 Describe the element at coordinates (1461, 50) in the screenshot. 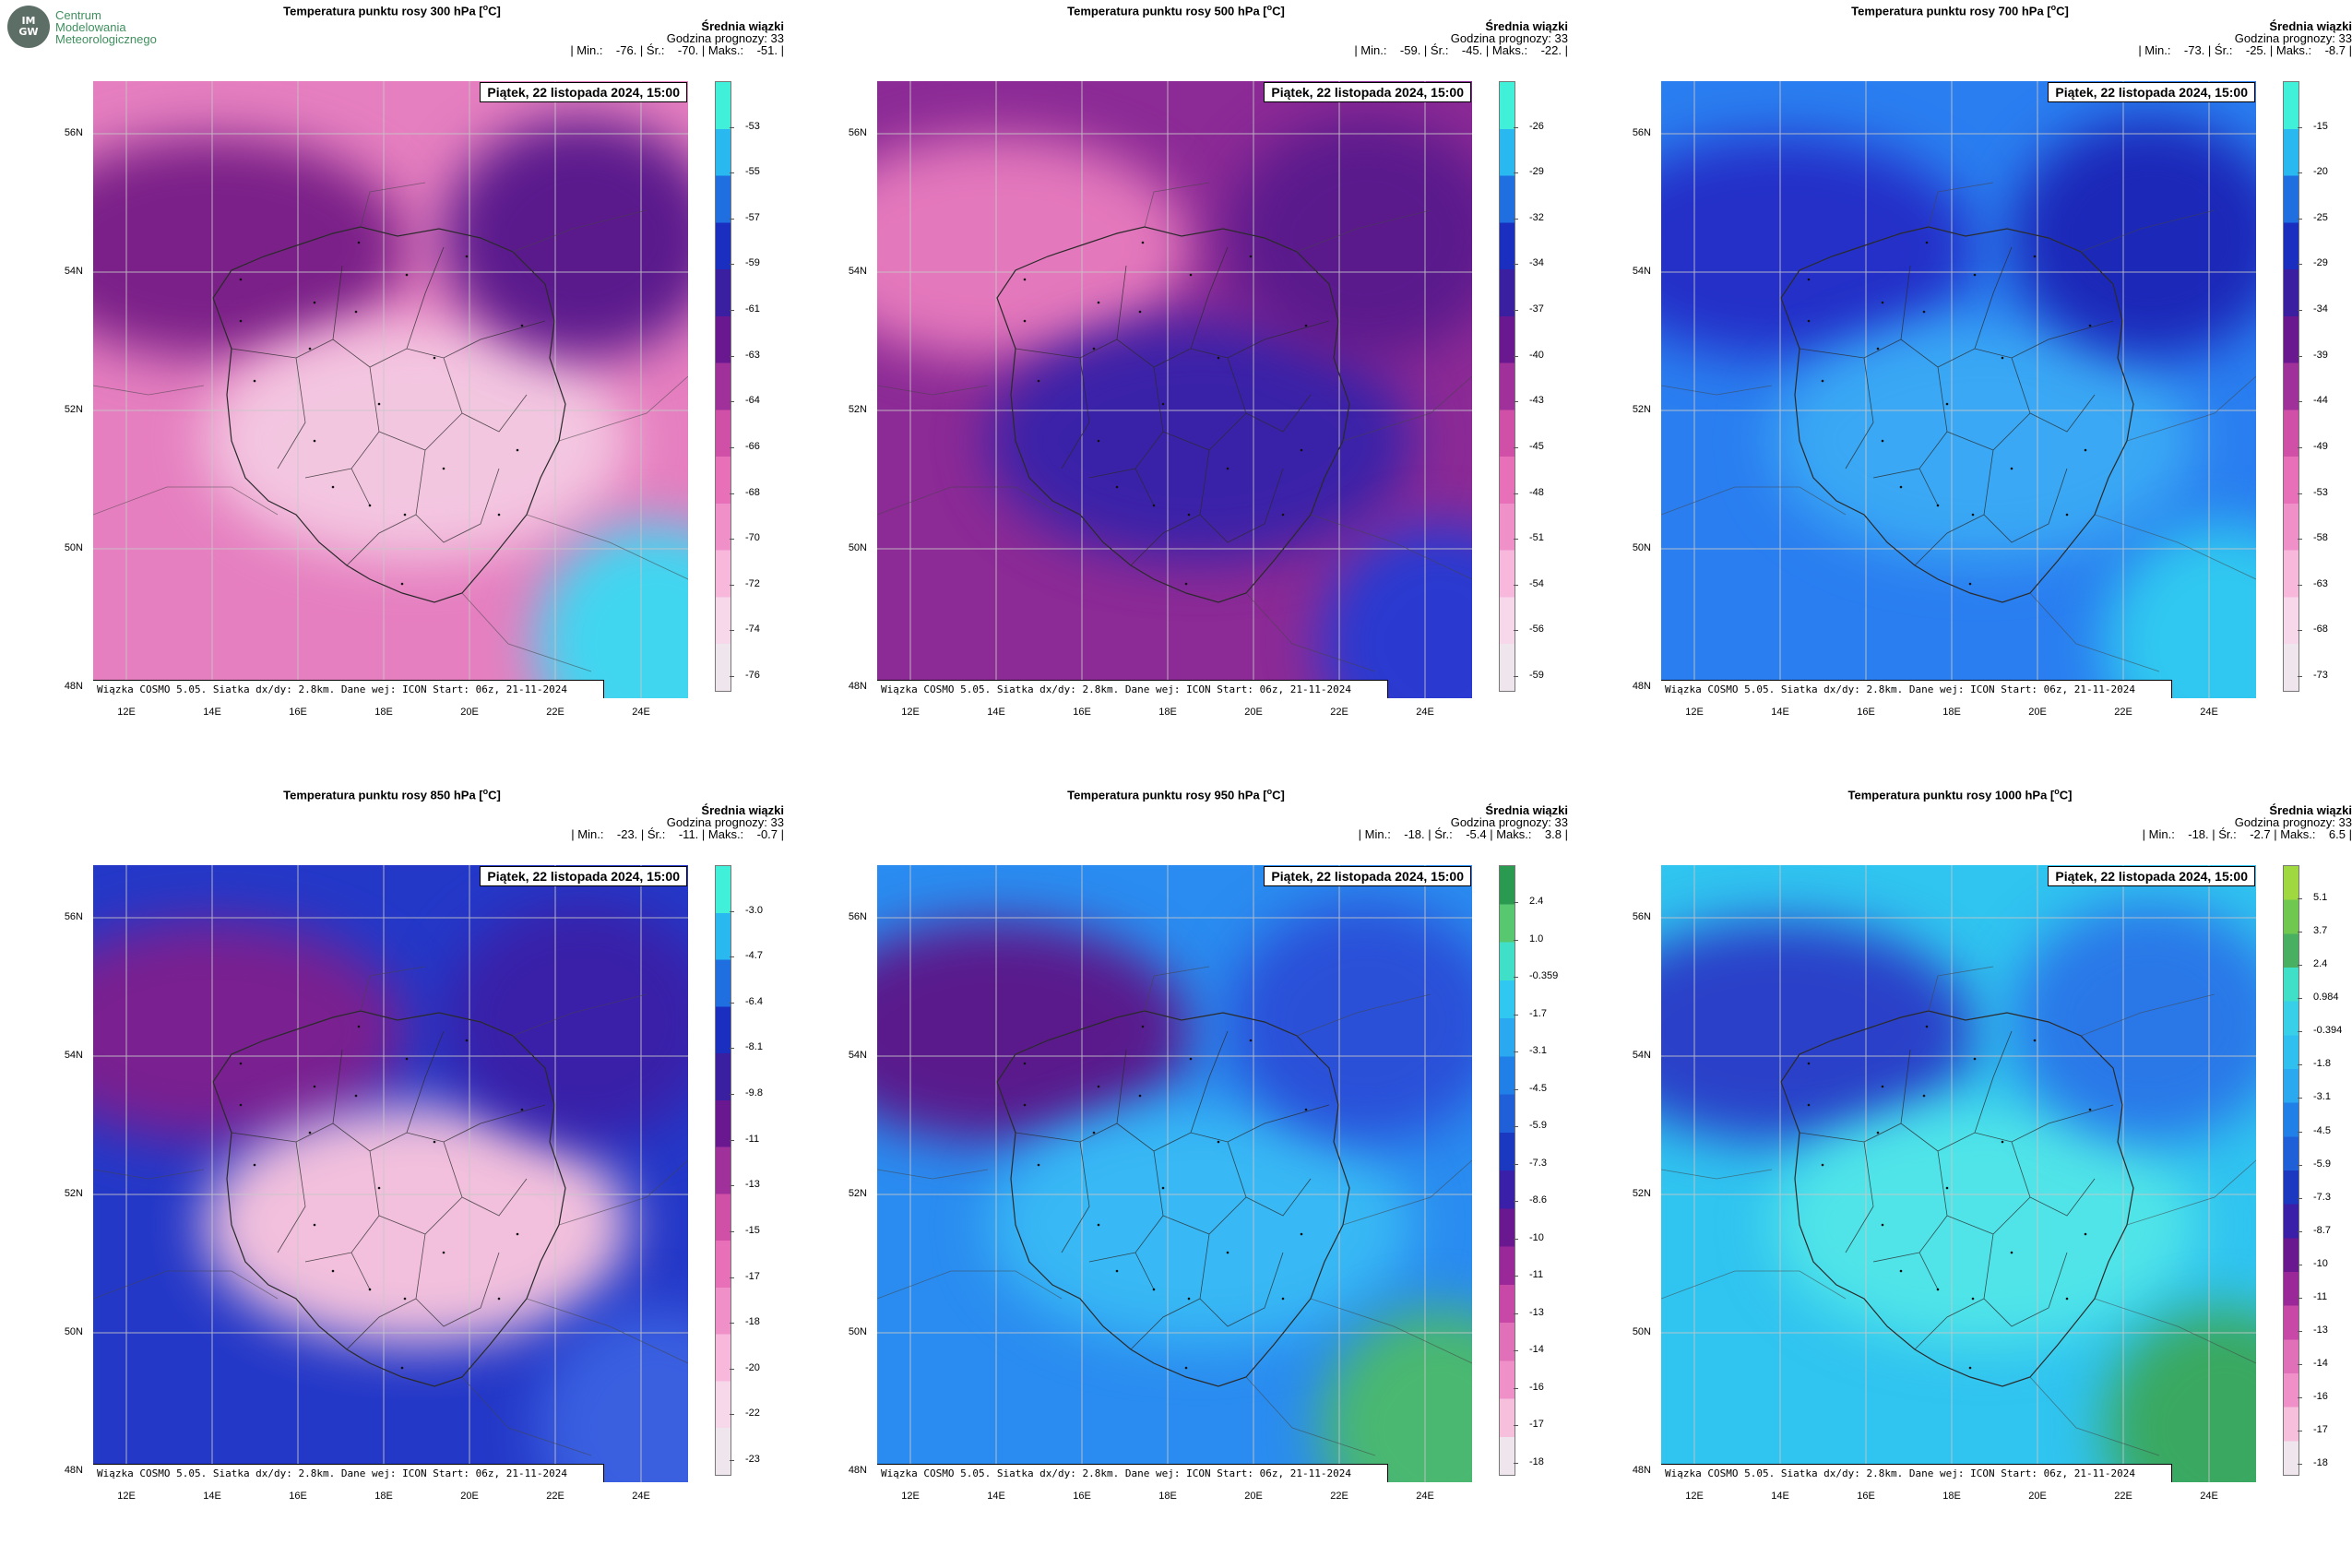

I see `min-mean-max-stats: | Min.: -59. | Śr.: -45. | Maks.: -22. |` at that location.